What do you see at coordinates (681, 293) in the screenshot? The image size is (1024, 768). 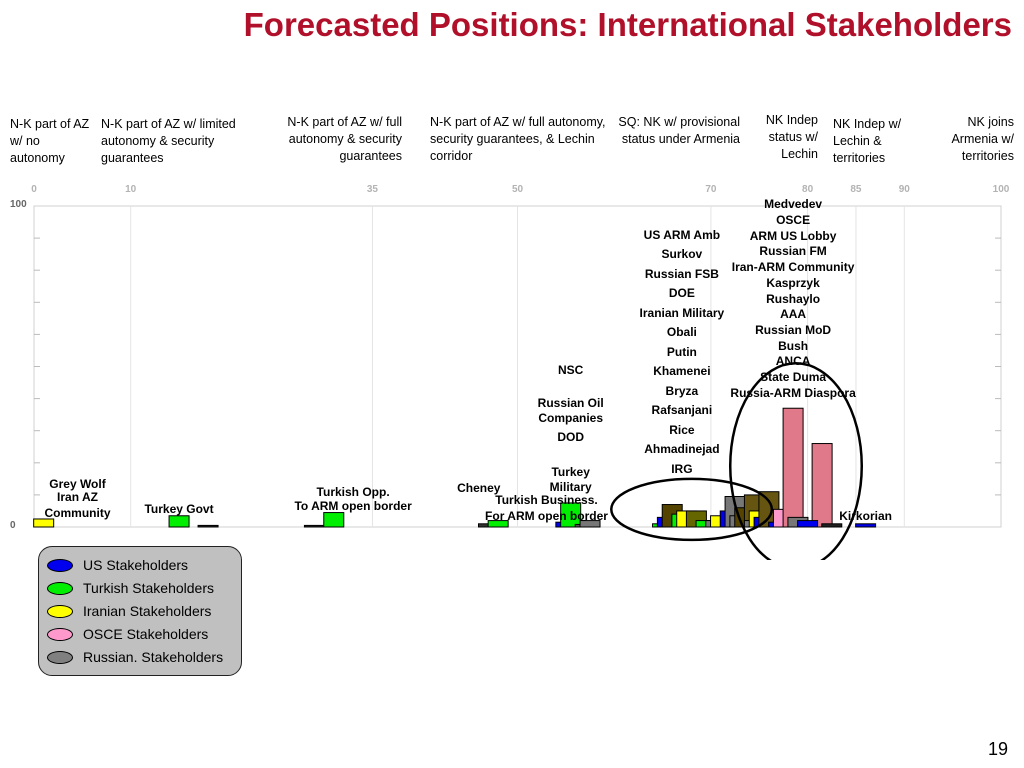 I see `stakeholder-label: DOE` at bounding box center [681, 293].